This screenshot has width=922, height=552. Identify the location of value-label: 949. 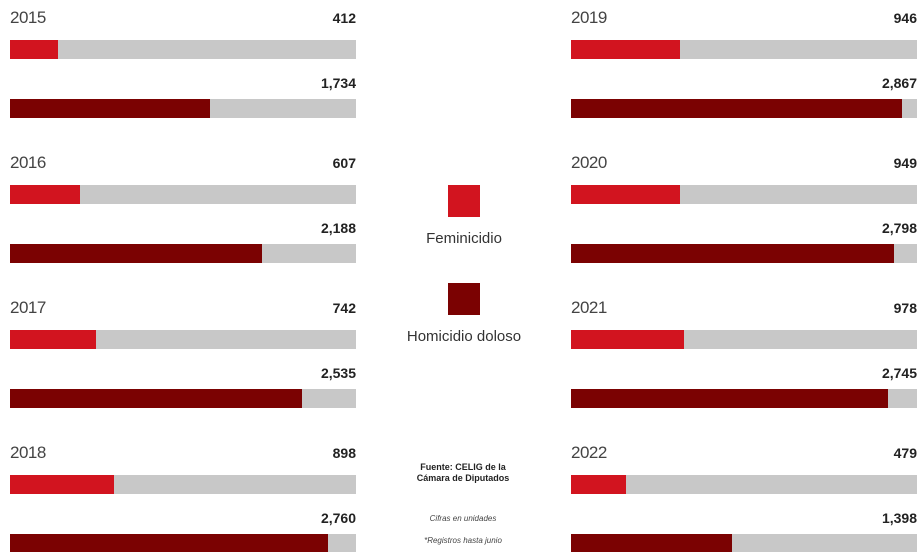
(905, 163).